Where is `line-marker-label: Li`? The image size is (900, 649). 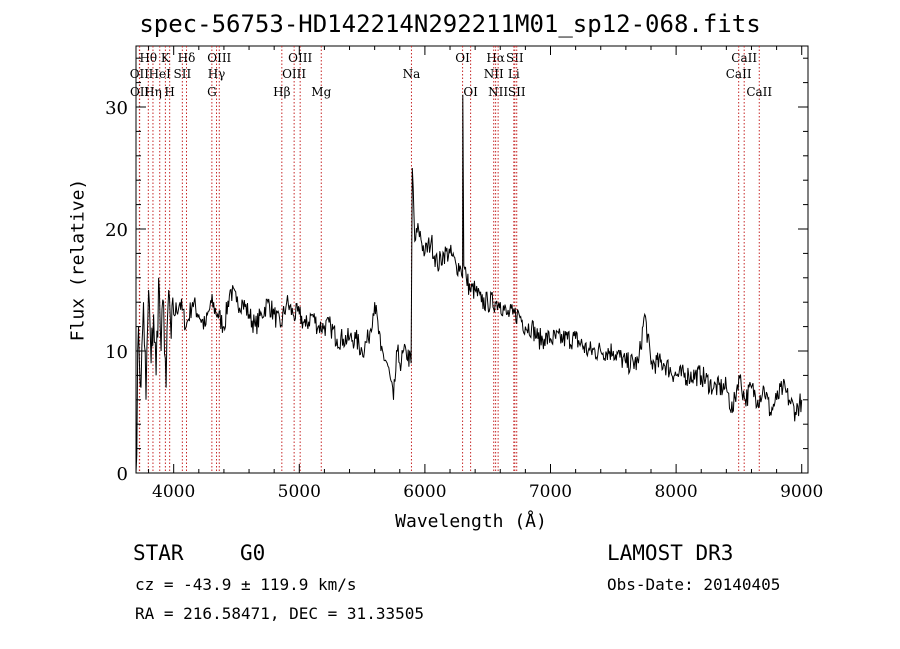
line-marker-label: Li is located at coordinates (514, 74).